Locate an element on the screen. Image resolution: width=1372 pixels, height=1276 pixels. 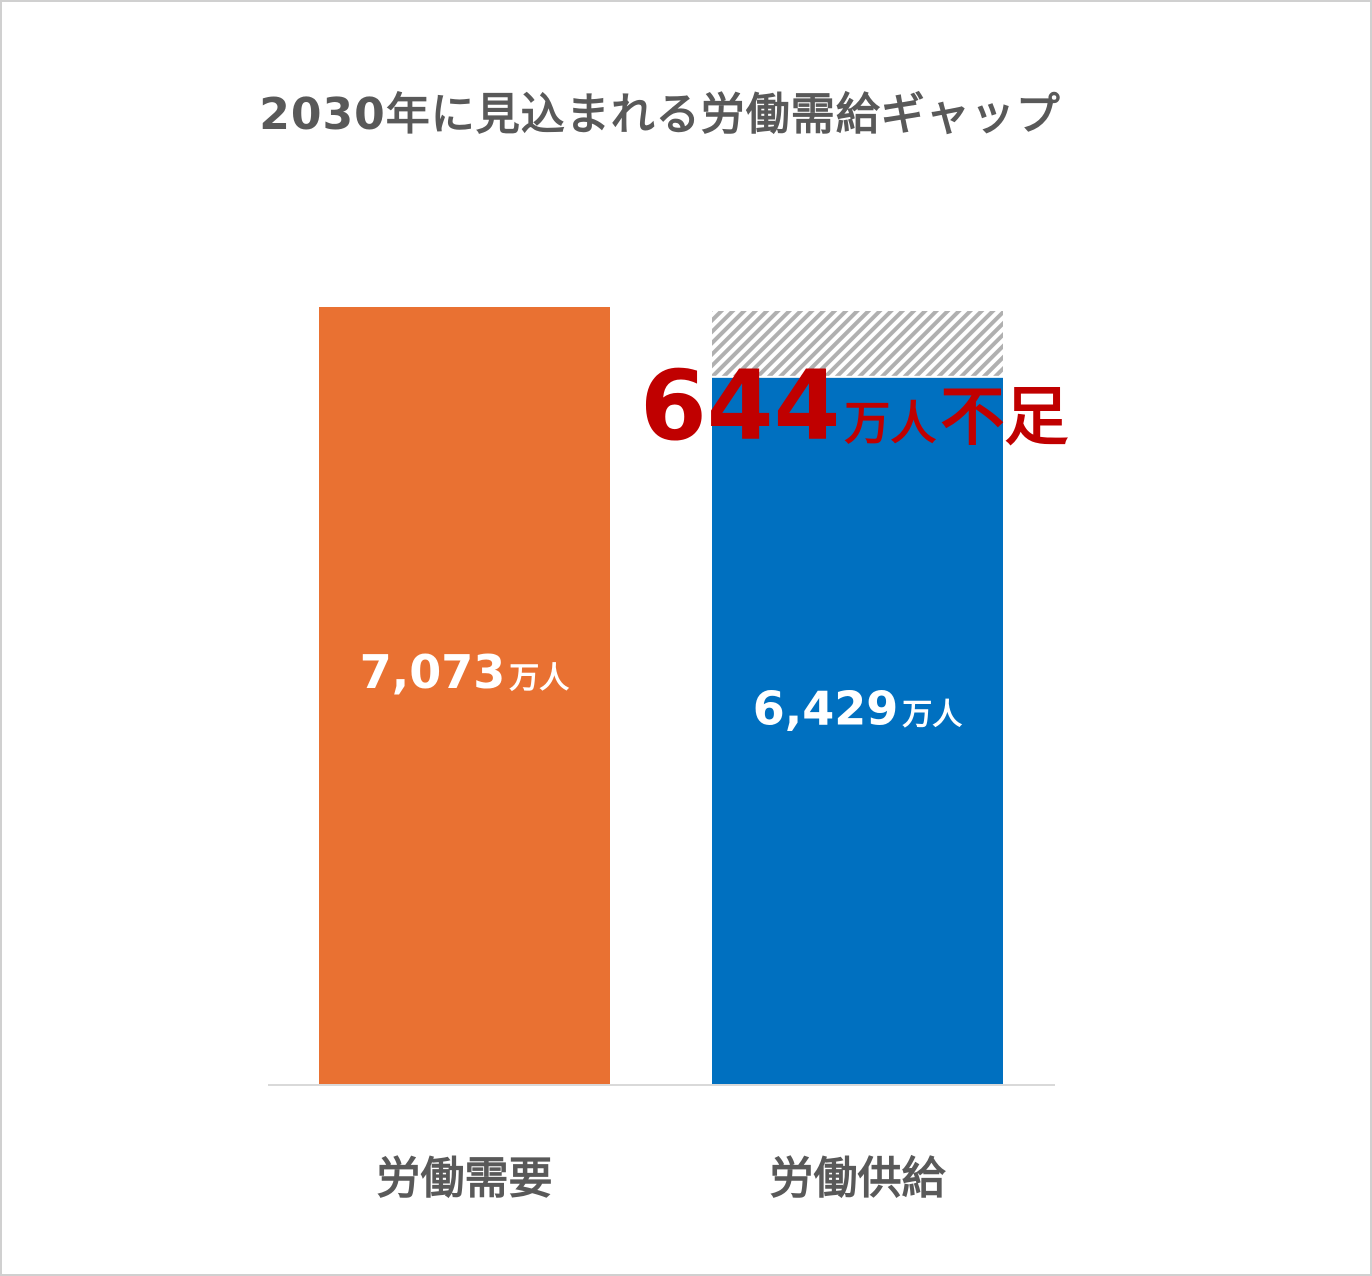
gap-annotation: 644万人不足 is located at coordinates (854, 406).